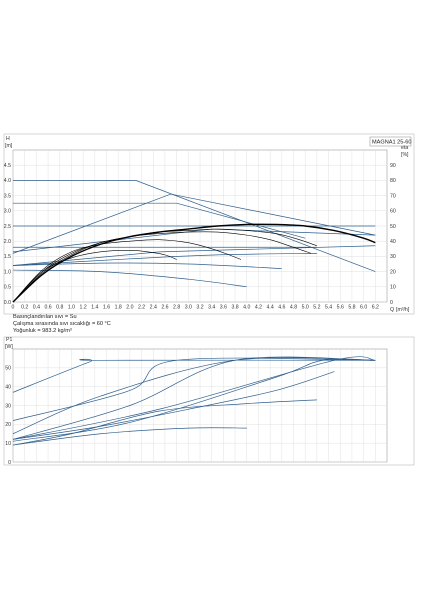  I want to click on y-axis-right-label: eta, so click(404, 148).